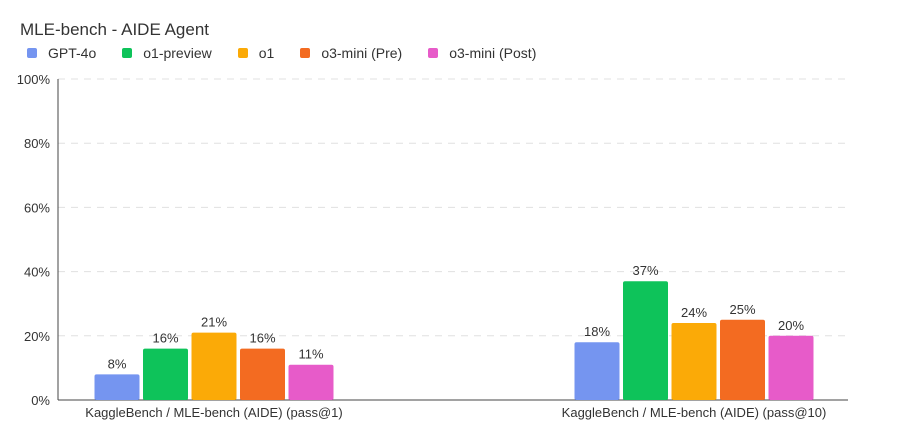 The width and height of the screenshot is (922, 445). What do you see at coordinates (40, 400) in the screenshot?
I see `y-tick-label: 0%` at bounding box center [40, 400].